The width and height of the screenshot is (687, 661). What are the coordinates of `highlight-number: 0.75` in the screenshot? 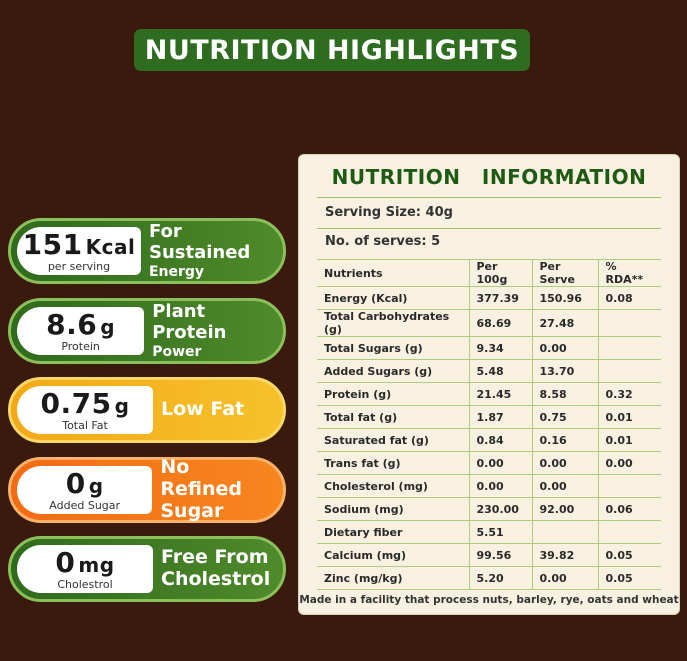 It's located at (76, 403).